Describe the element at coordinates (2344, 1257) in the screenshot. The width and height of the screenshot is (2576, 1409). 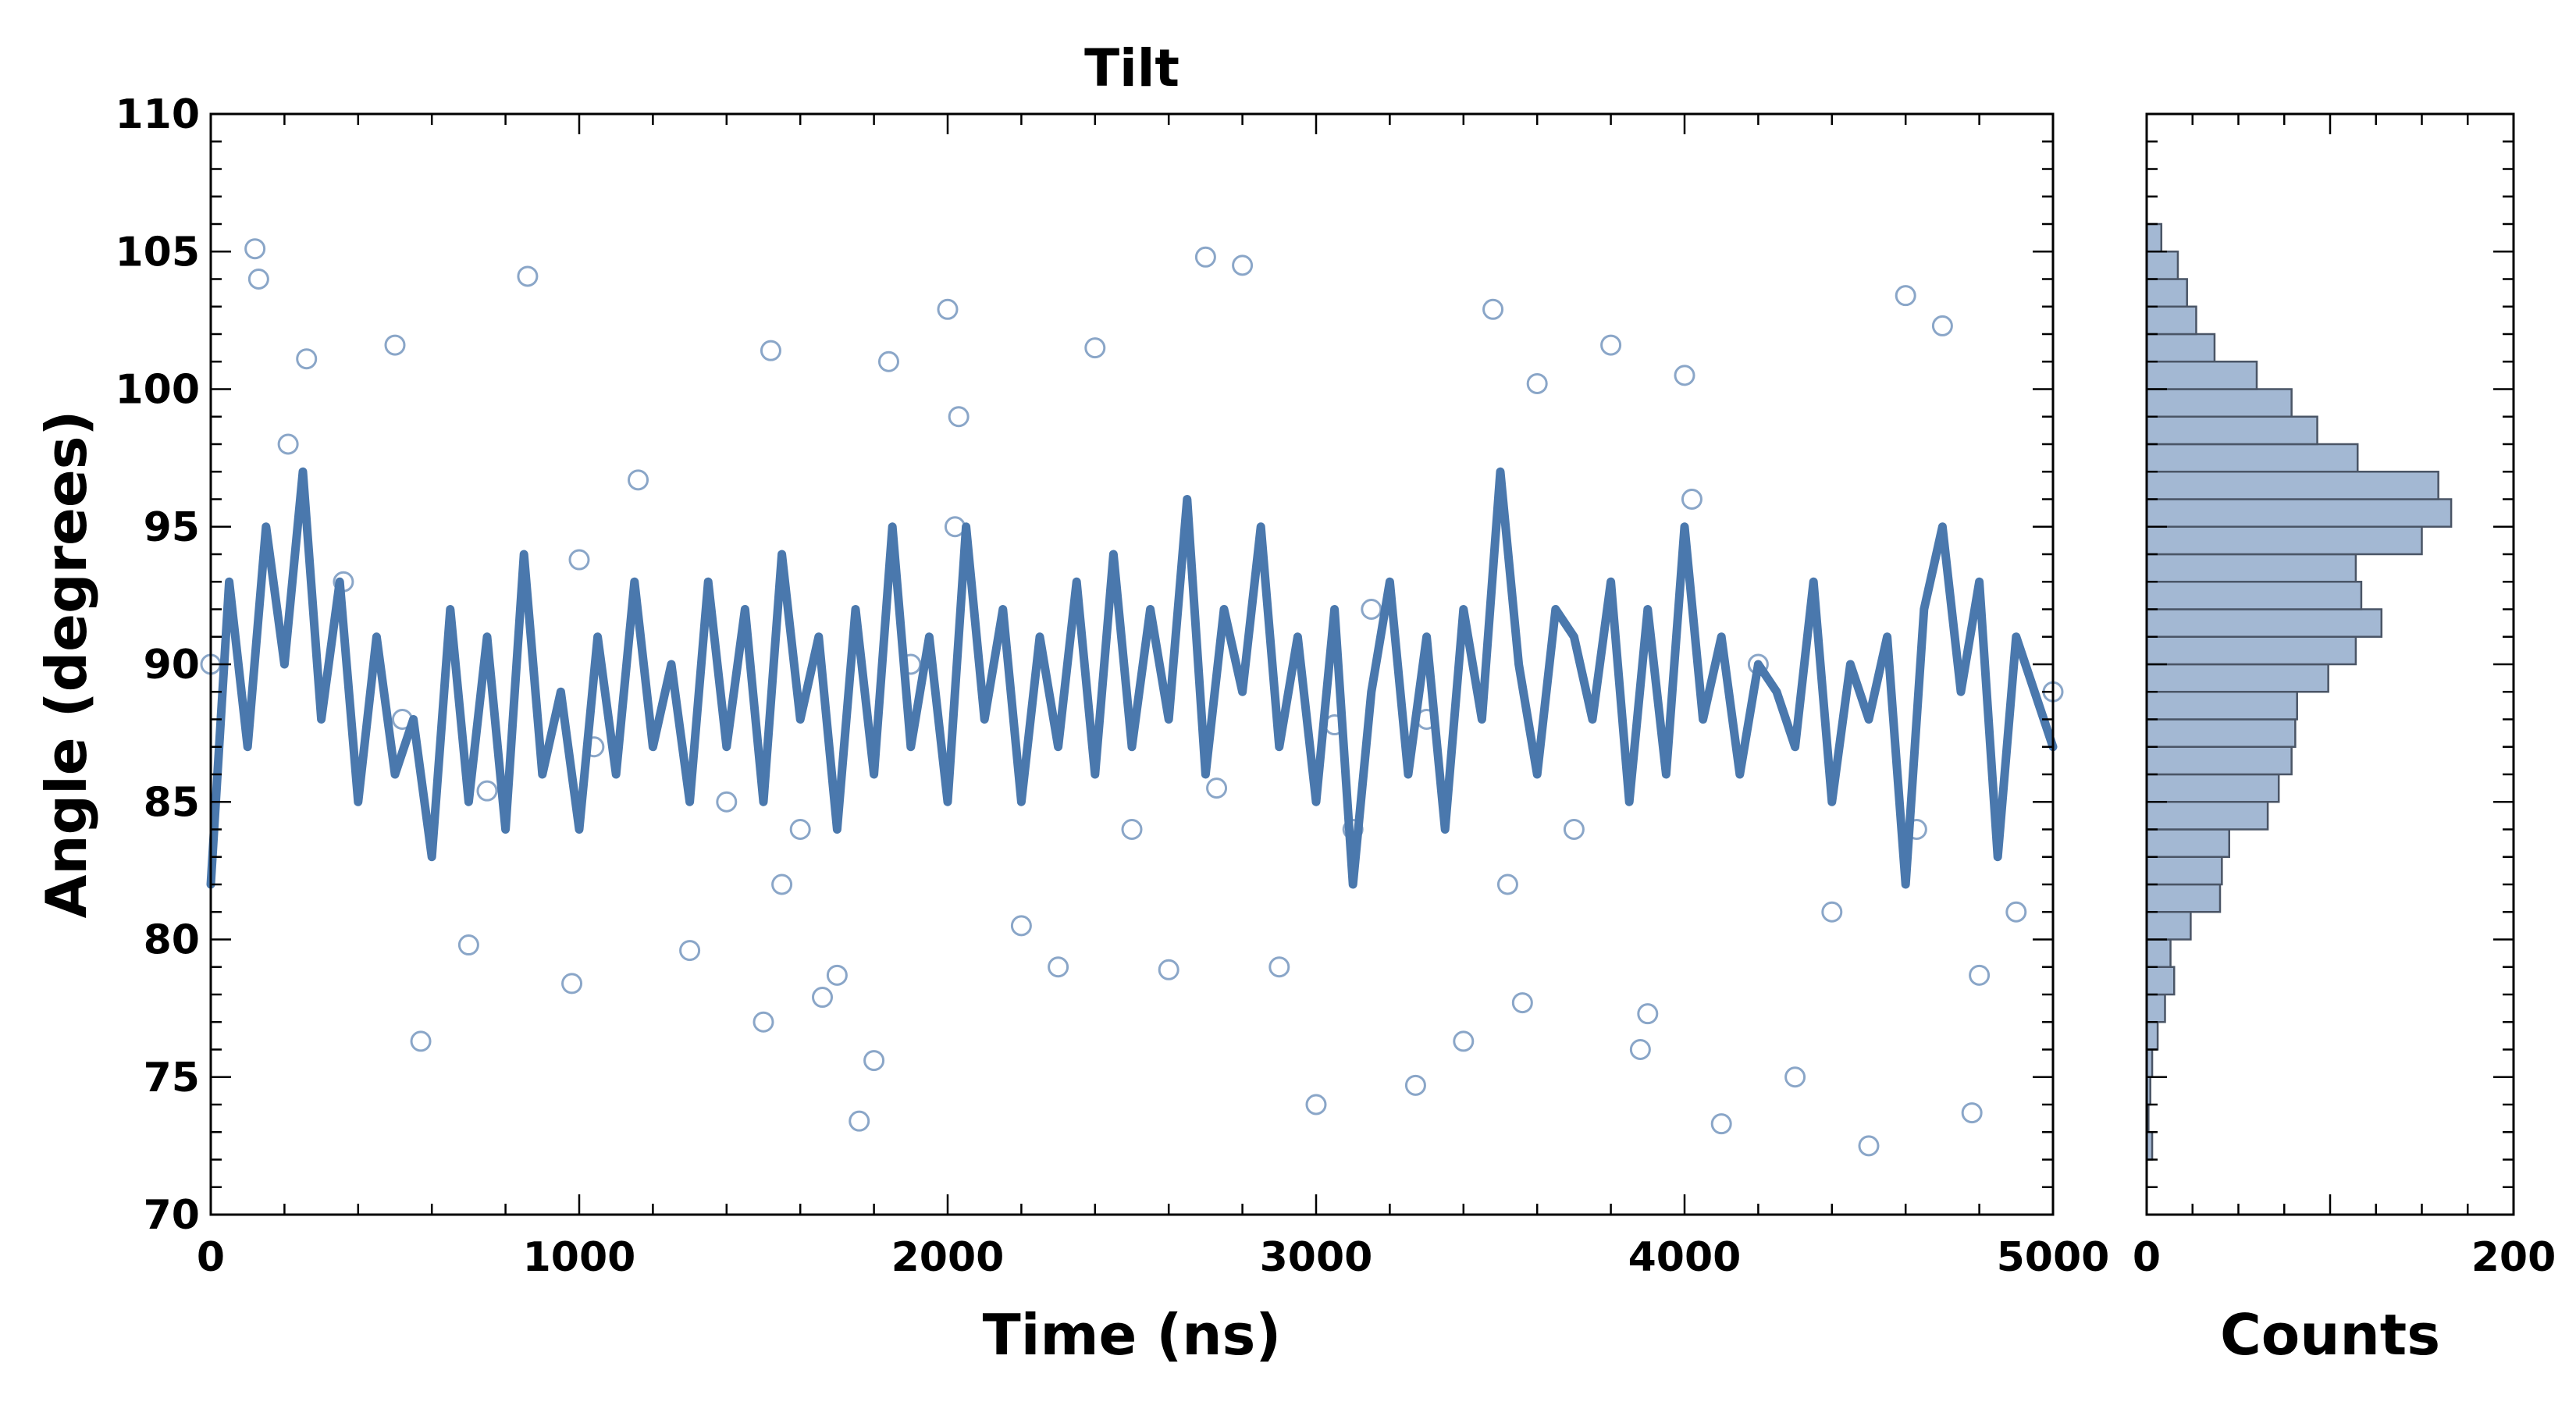
I see `histogram-x-tick-labels: 0 200` at that location.